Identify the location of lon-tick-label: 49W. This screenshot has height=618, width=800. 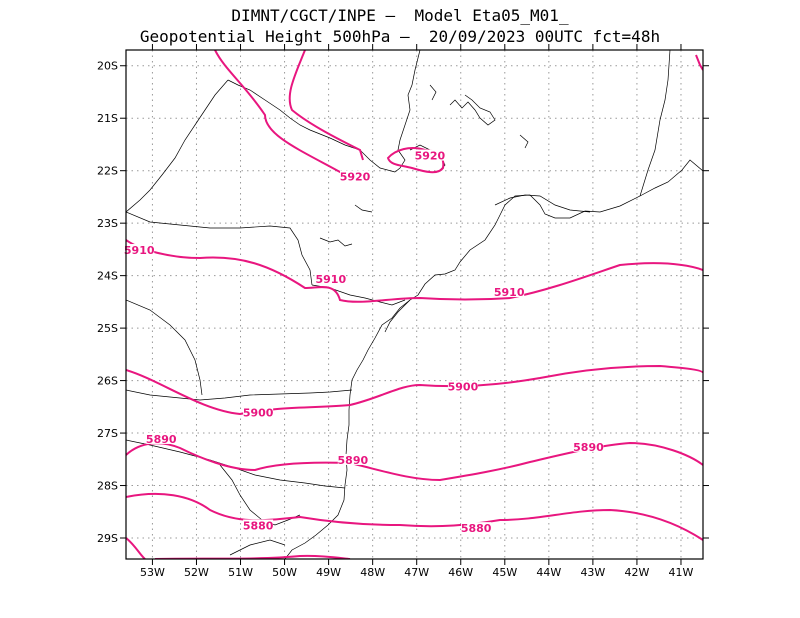
(328, 572).